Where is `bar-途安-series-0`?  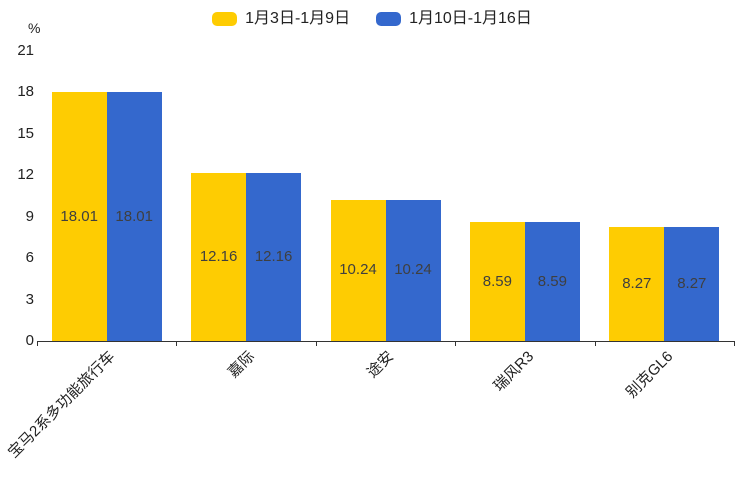 bar-途安-series-0 is located at coordinates (358, 270).